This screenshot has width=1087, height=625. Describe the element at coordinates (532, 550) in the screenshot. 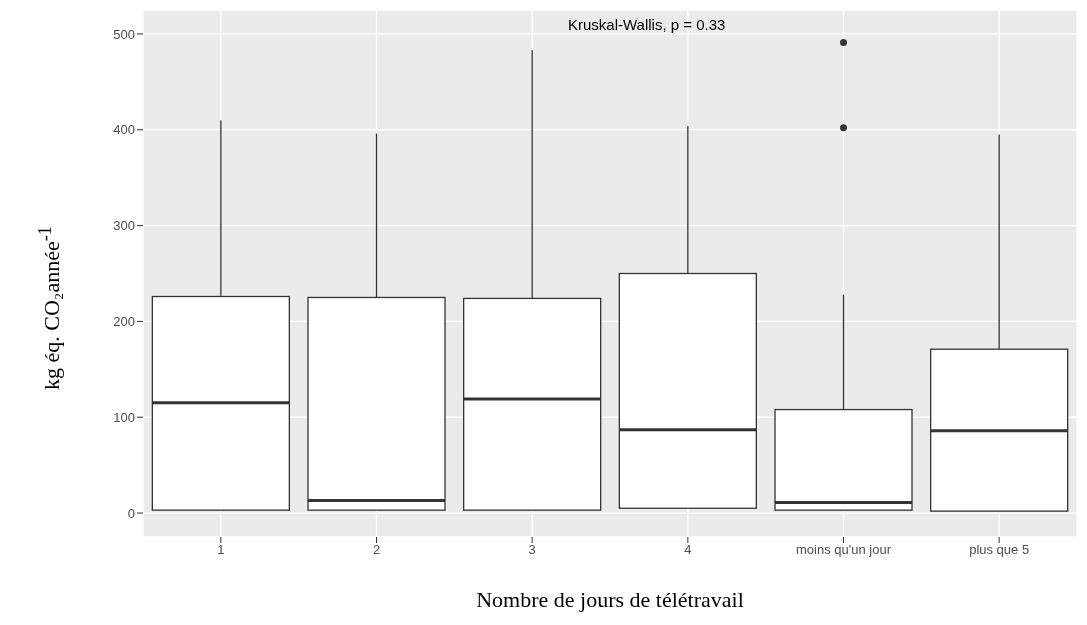

I see `x-tick-label: 3` at that location.